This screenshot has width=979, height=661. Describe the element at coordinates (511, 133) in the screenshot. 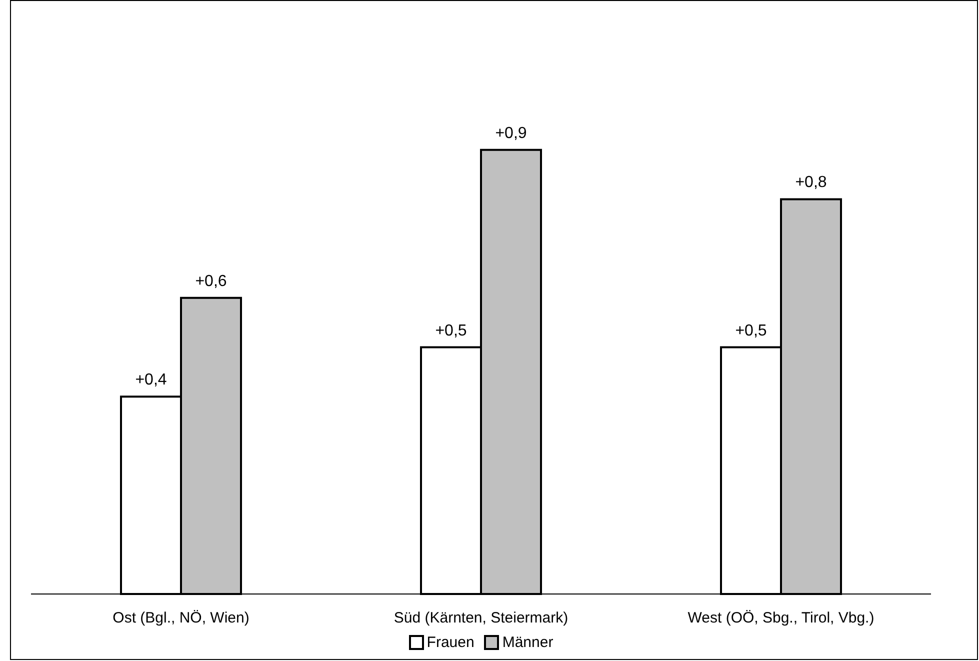

I see `data-label: +0,9` at that location.